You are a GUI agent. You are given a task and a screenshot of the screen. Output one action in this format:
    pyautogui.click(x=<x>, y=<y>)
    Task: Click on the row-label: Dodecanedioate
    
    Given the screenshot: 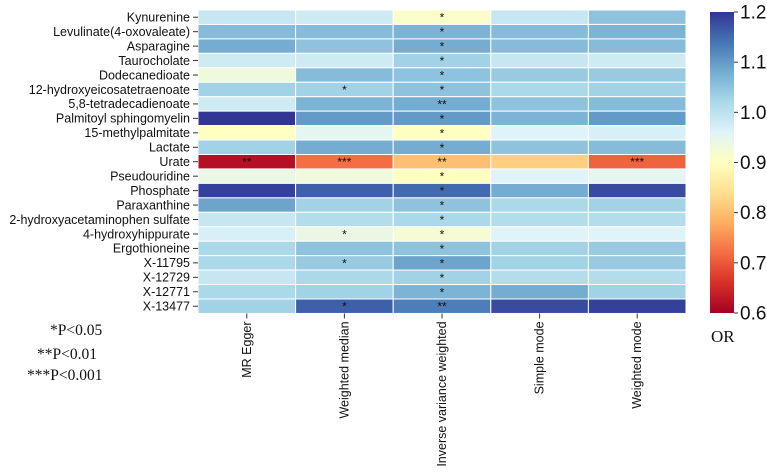 What is the action you would take?
    pyautogui.click(x=144, y=75)
    